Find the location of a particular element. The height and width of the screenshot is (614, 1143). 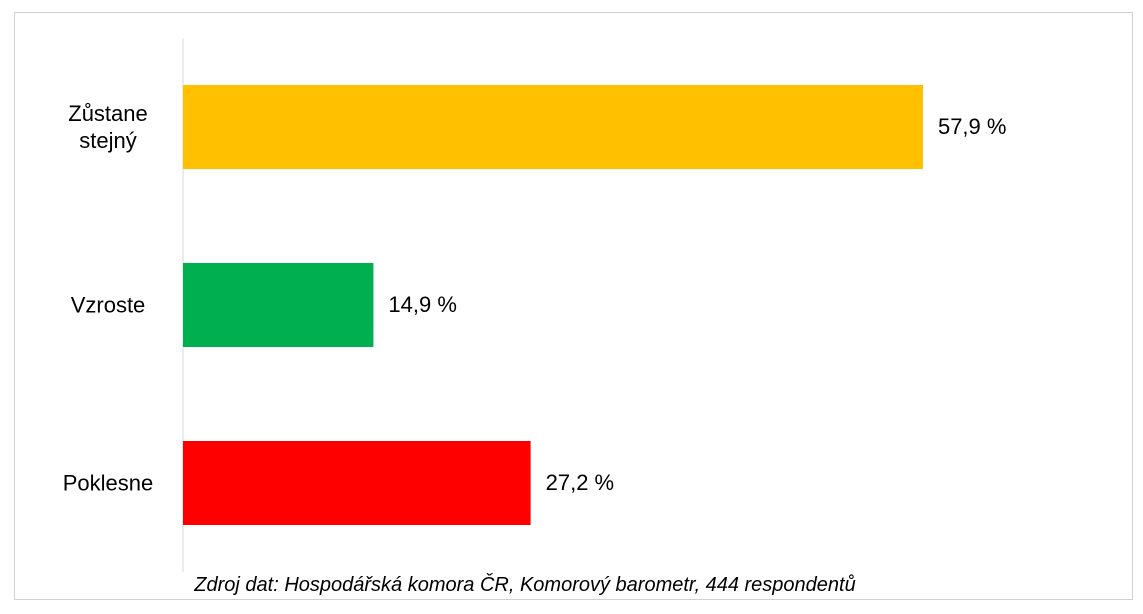

category-label: Vzroste is located at coordinates (108, 305).